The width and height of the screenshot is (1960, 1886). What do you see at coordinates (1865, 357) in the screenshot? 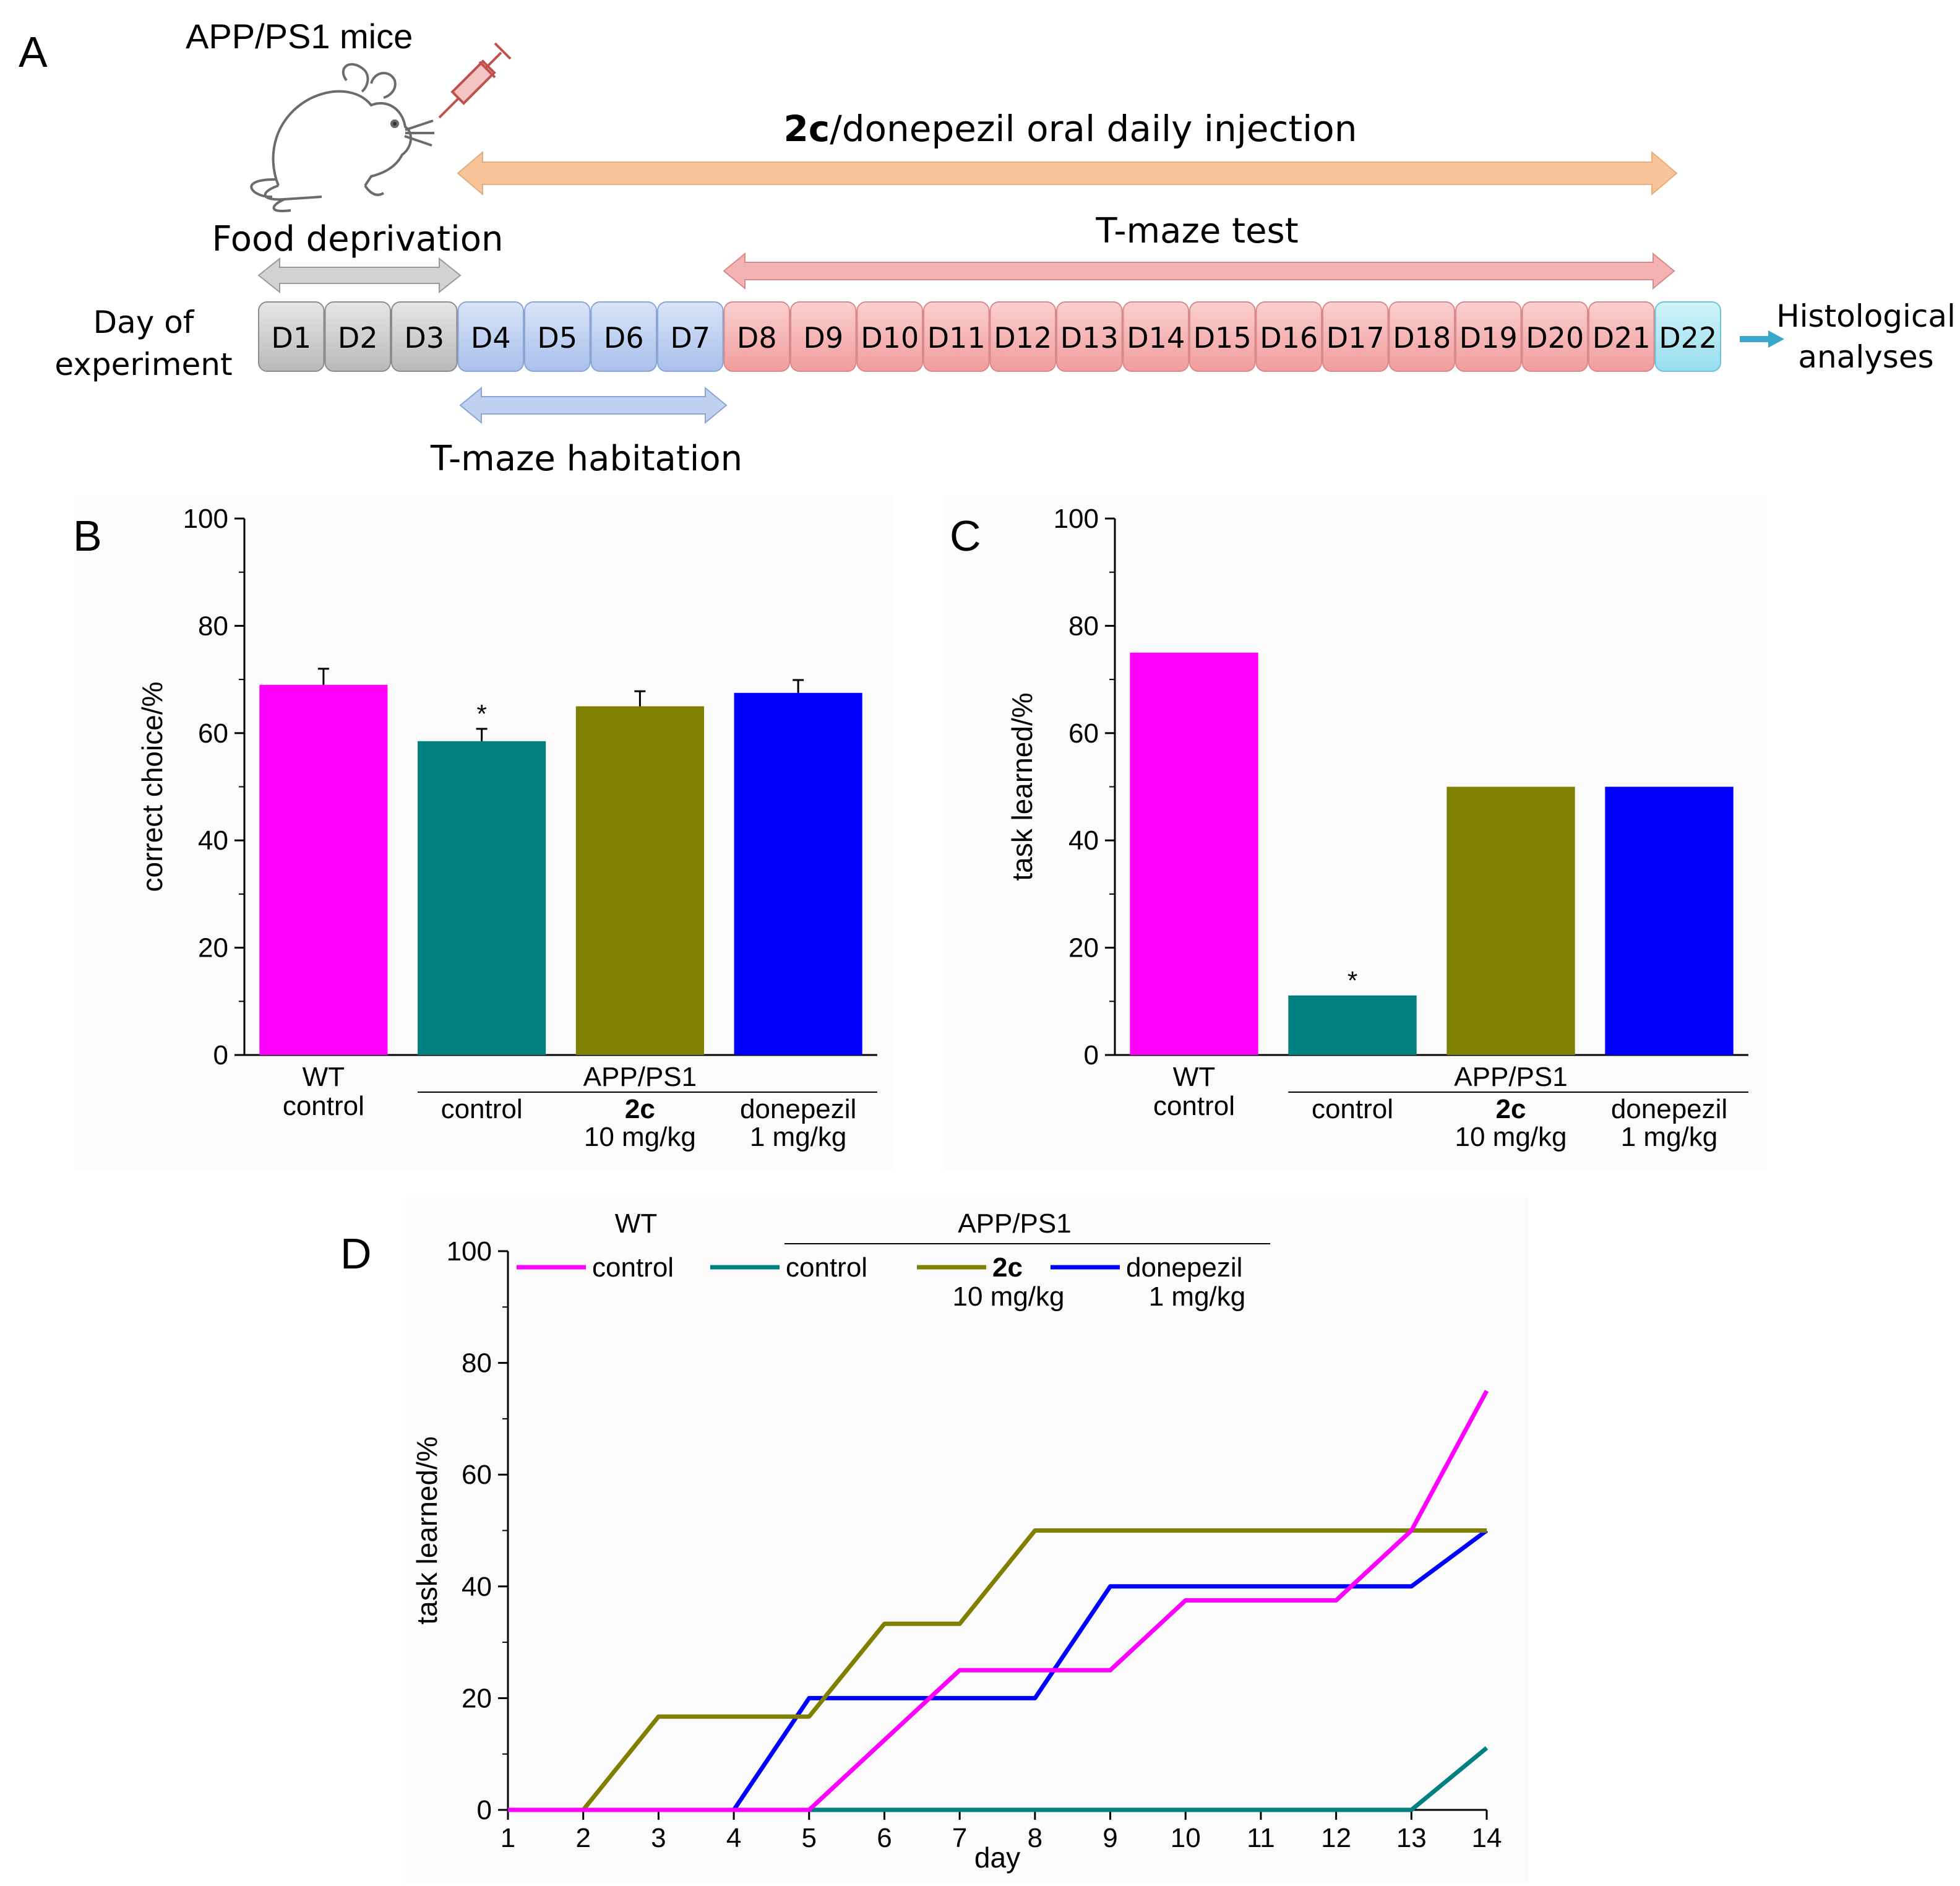
I see `histology-line2: analyses` at bounding box center [1865, 357].